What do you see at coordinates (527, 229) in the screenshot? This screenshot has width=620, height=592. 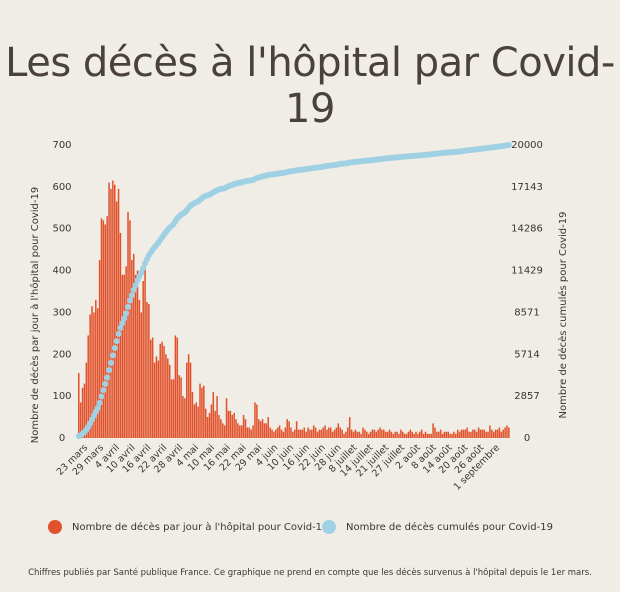 I see `right-tick-label: 14286` at bounding box center [527, 229].